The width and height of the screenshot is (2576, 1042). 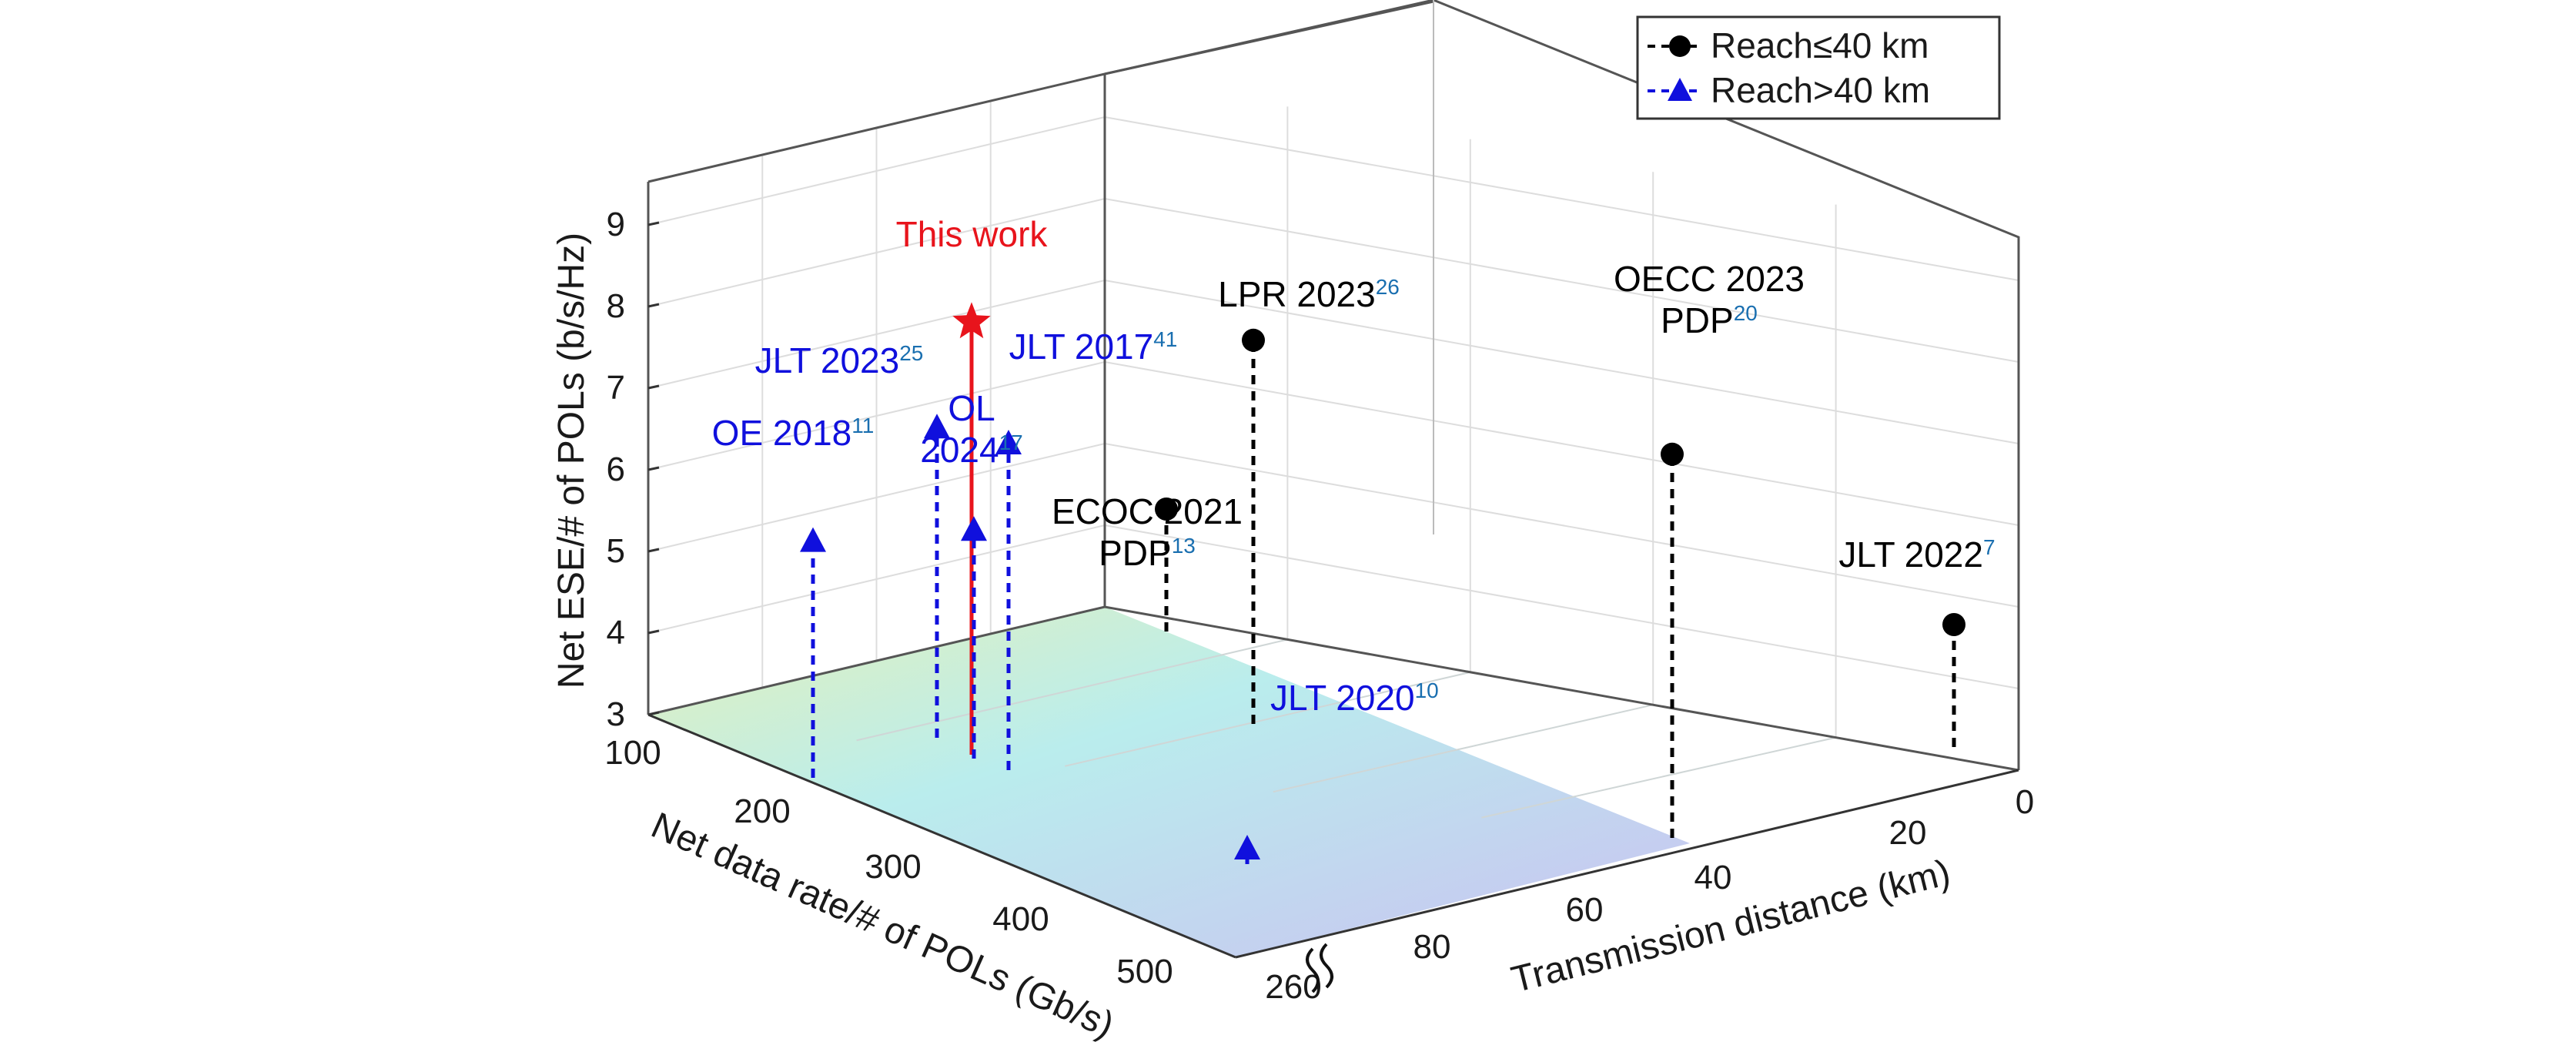 I want to click on point-label: LPR 202326, so click(x=1309, y=294).